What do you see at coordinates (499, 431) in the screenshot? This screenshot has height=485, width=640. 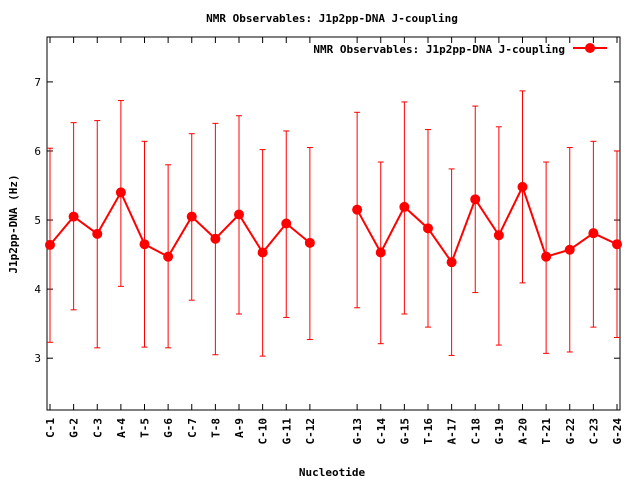 I see `x-tick-label: G-19` at bounding box center [499, 431].